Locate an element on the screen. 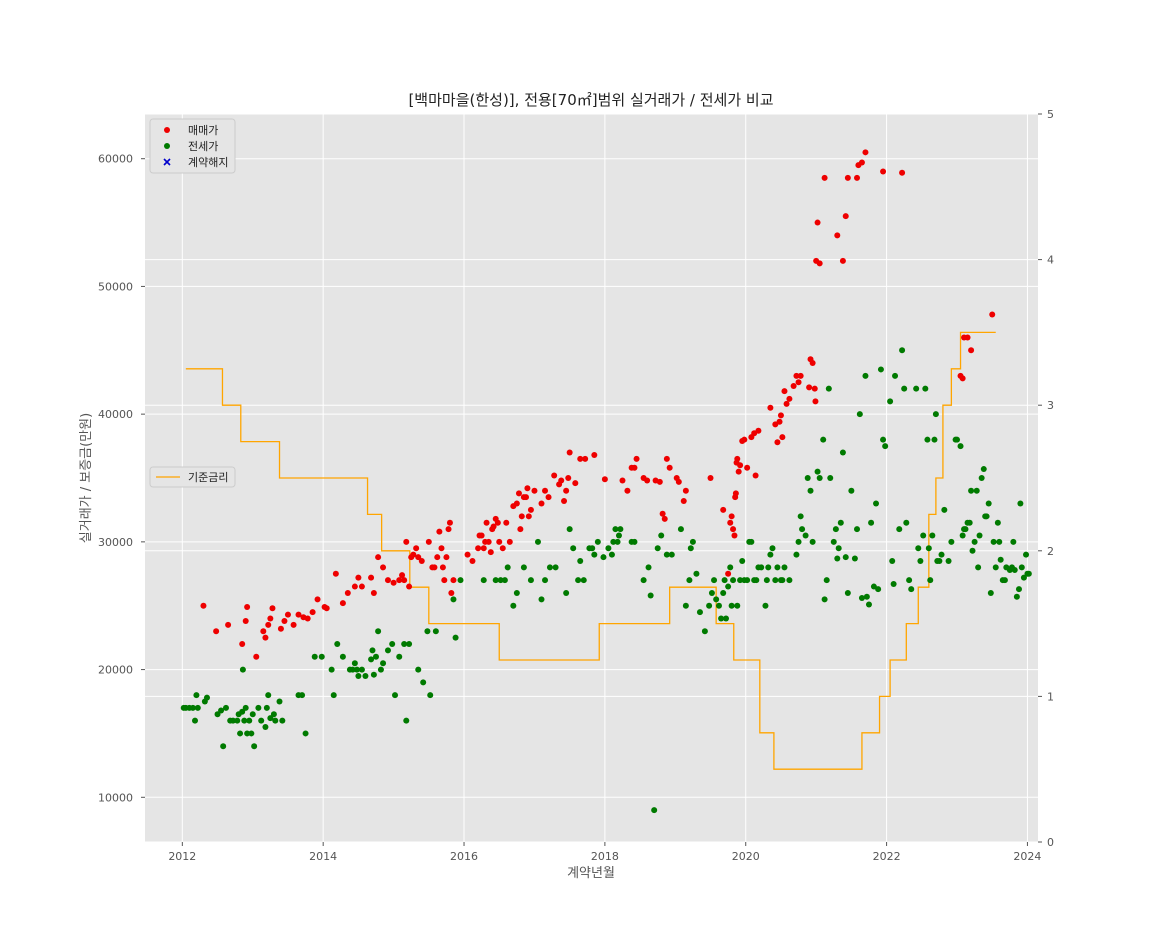 This screenshot has width=1155, height=945. legend-rate-box is located at coordinates (192, 477).